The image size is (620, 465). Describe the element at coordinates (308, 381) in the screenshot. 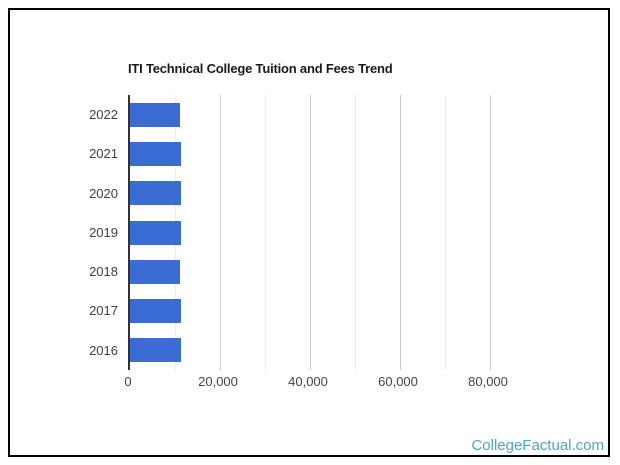

I see `x-axis-tick-label: 40,000` at that location.